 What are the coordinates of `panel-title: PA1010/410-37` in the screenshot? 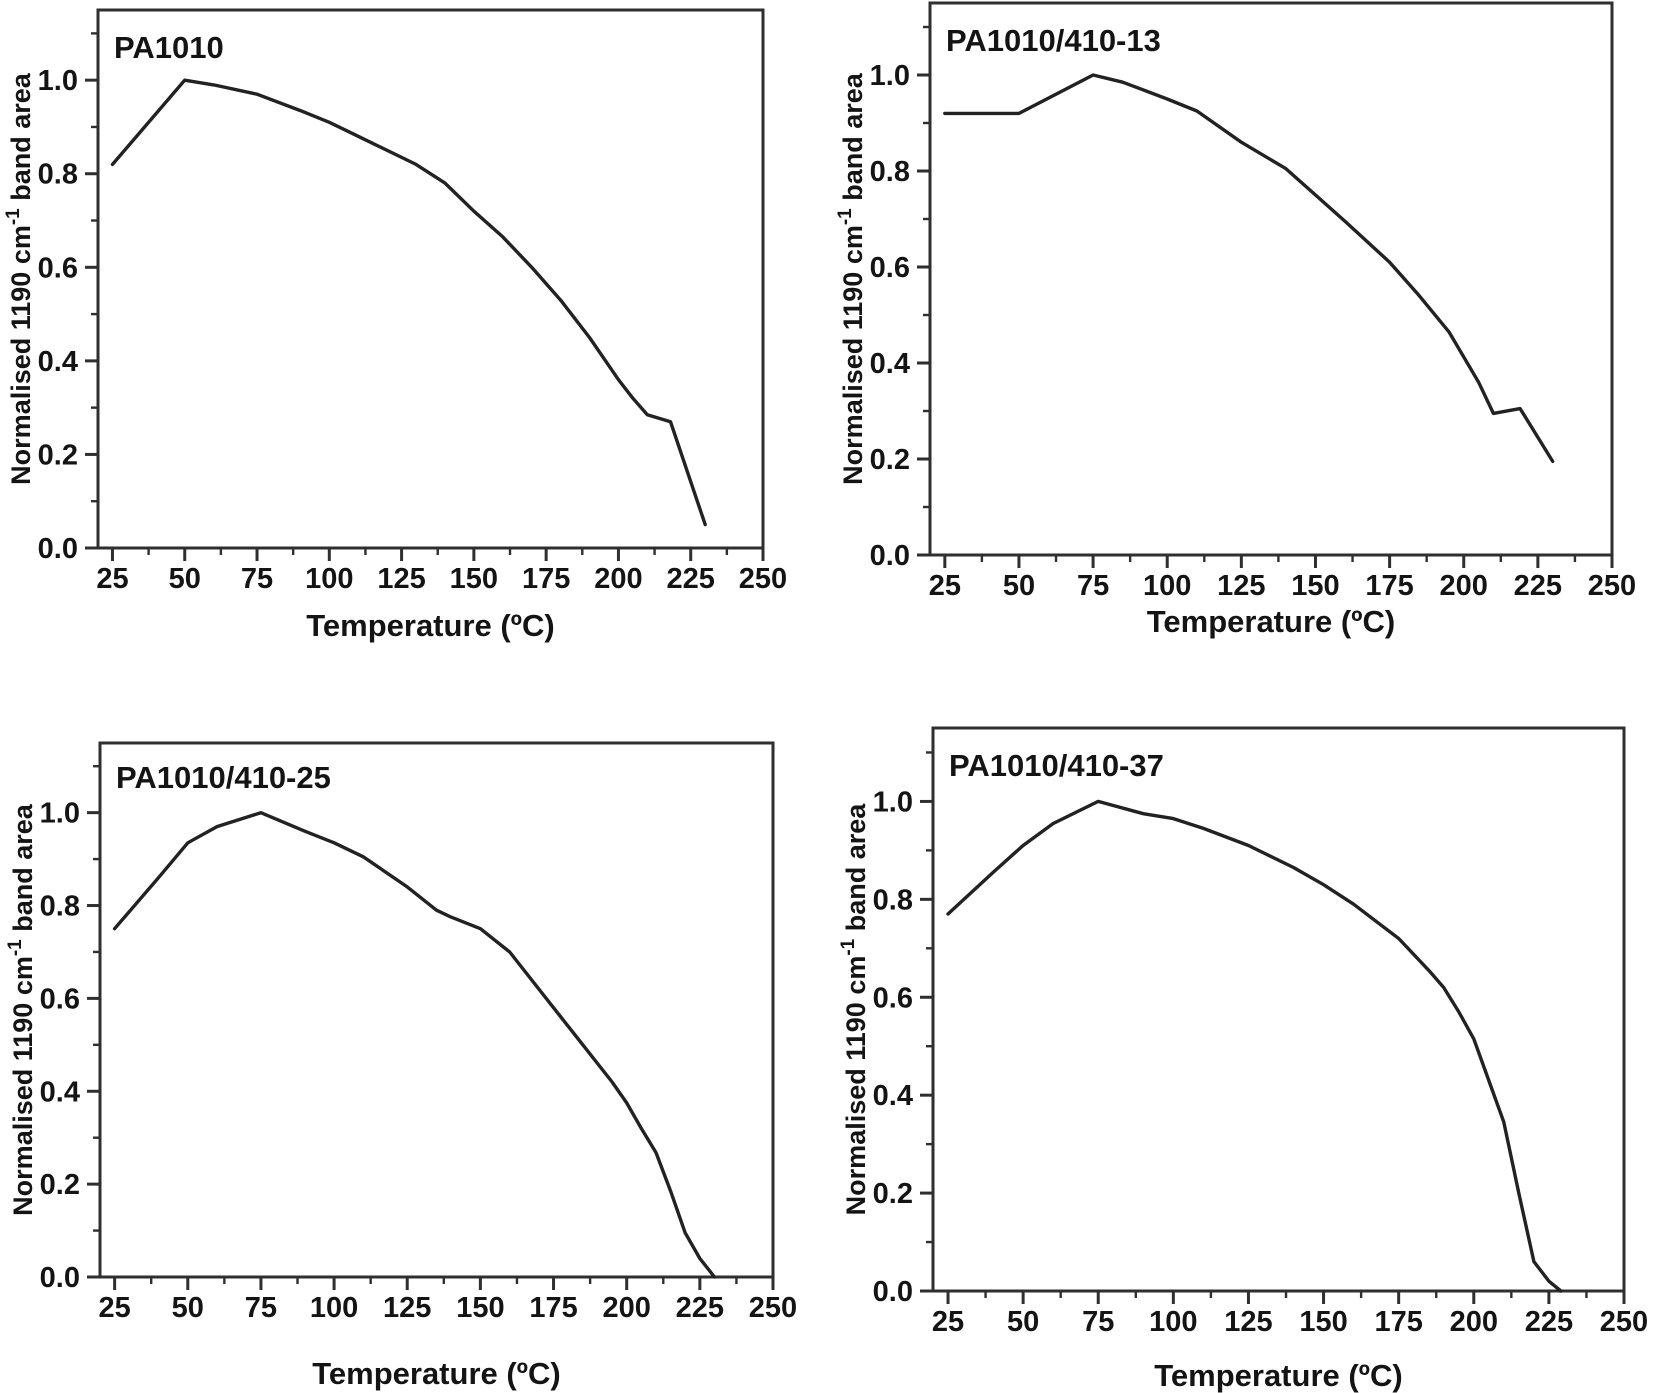 It's located at (1056, 765).